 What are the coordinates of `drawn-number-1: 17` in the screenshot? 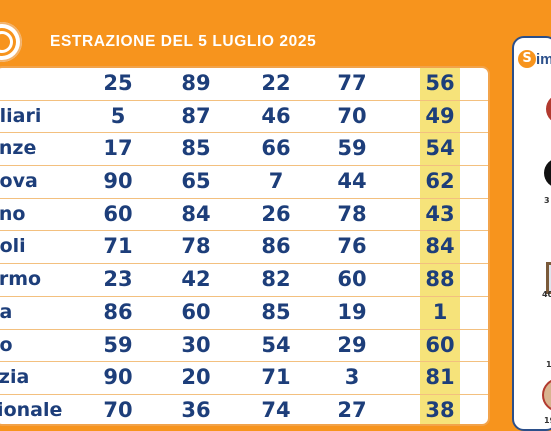 It's located at (118, 148).